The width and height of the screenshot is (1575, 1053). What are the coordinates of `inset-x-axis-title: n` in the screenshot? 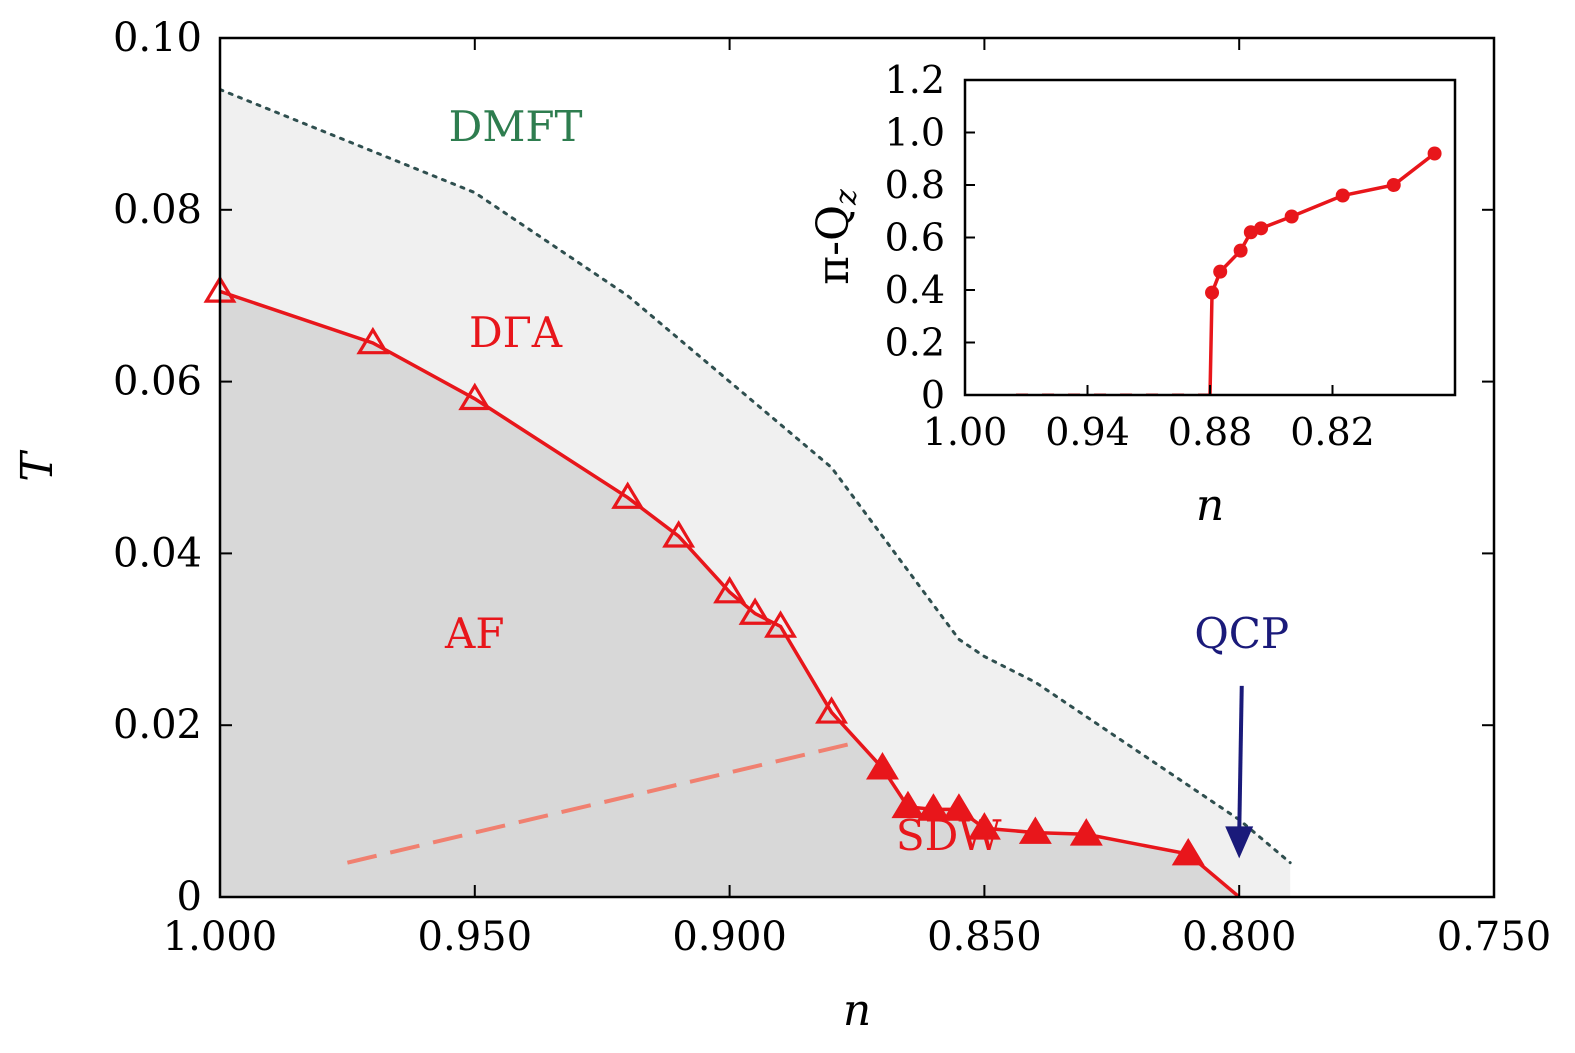 It's located at (1210, 505).